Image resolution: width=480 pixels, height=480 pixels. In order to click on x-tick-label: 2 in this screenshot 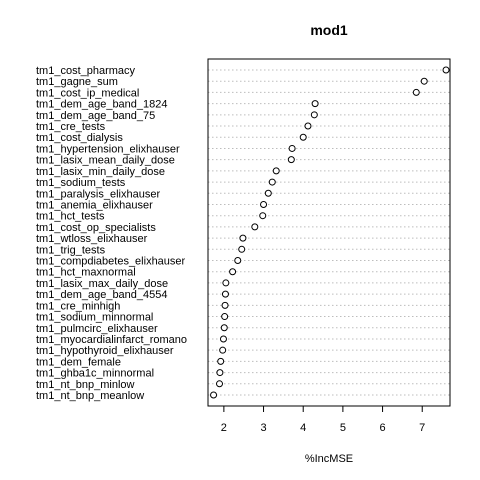, I will do `click(224, 428)`.